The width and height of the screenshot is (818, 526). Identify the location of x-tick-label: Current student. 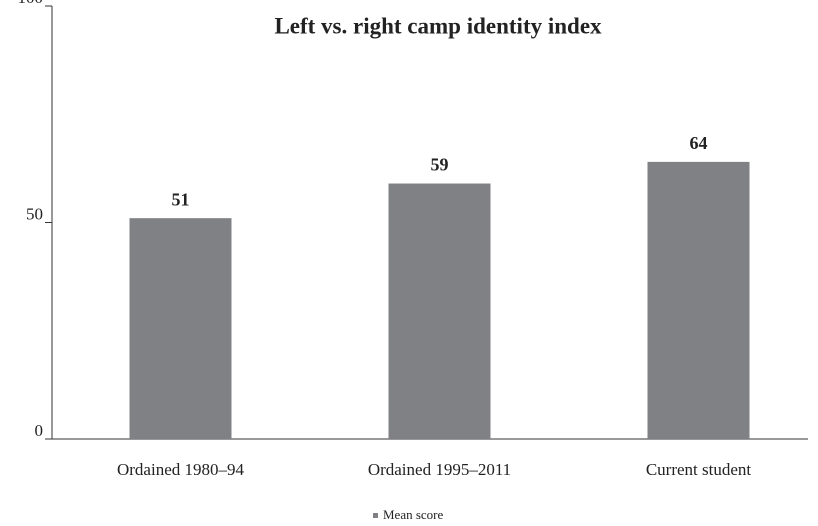
(699, 469).